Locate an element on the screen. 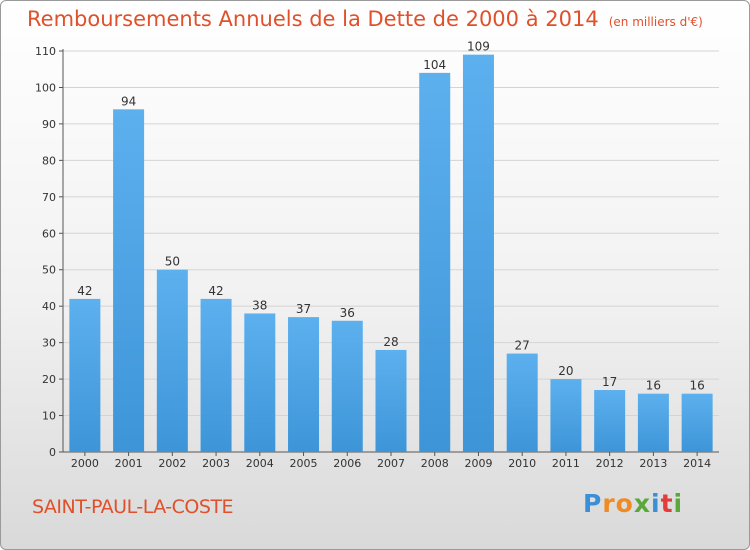 The width and height of the screenshot is (750, 550). y-tick-label: 70 is located at coordinates (49, 197).